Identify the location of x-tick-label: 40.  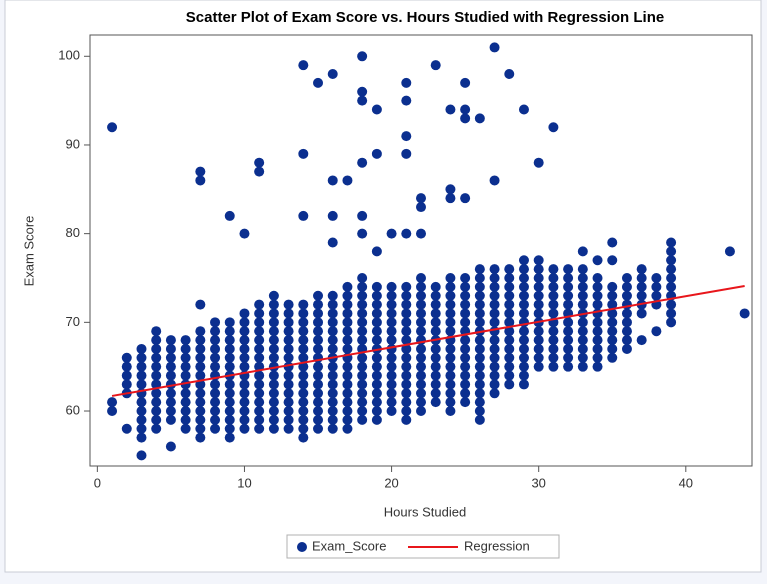
(686, 482).